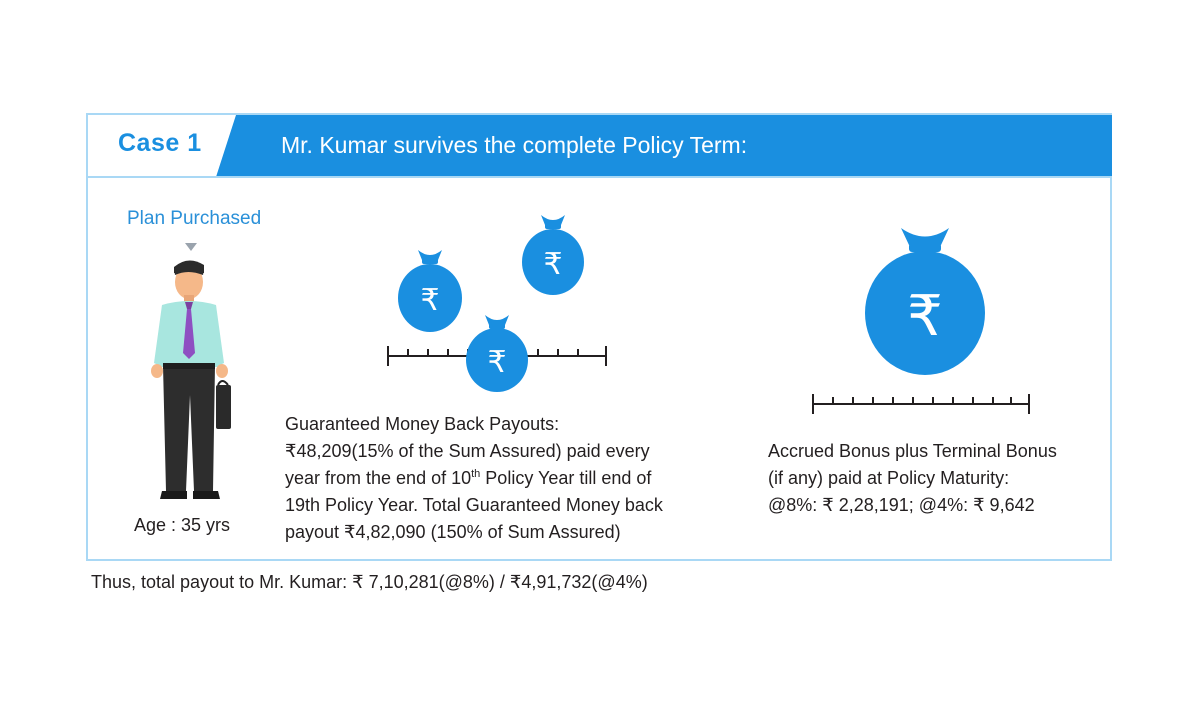 The width and height of the screenshot is (1200, 710). Describe the element at coordinates (497, 303) in the screenshot. I see `money-bags-timeline: ₹ ₹ ₹` at that location.